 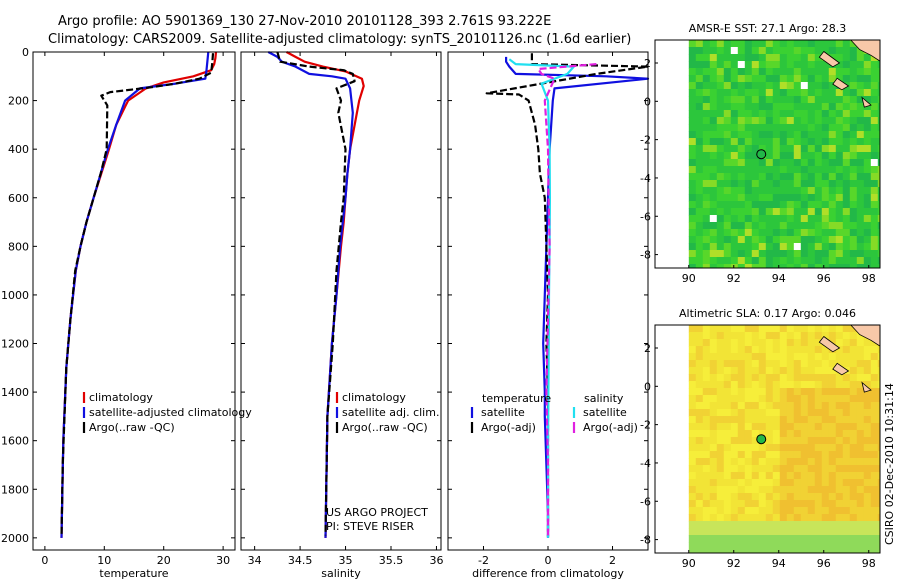 What do you see at coordinates (18, 198) in the screenshot?
I see `temperature-ytick-label: 600` at bounding box center [18, 198].